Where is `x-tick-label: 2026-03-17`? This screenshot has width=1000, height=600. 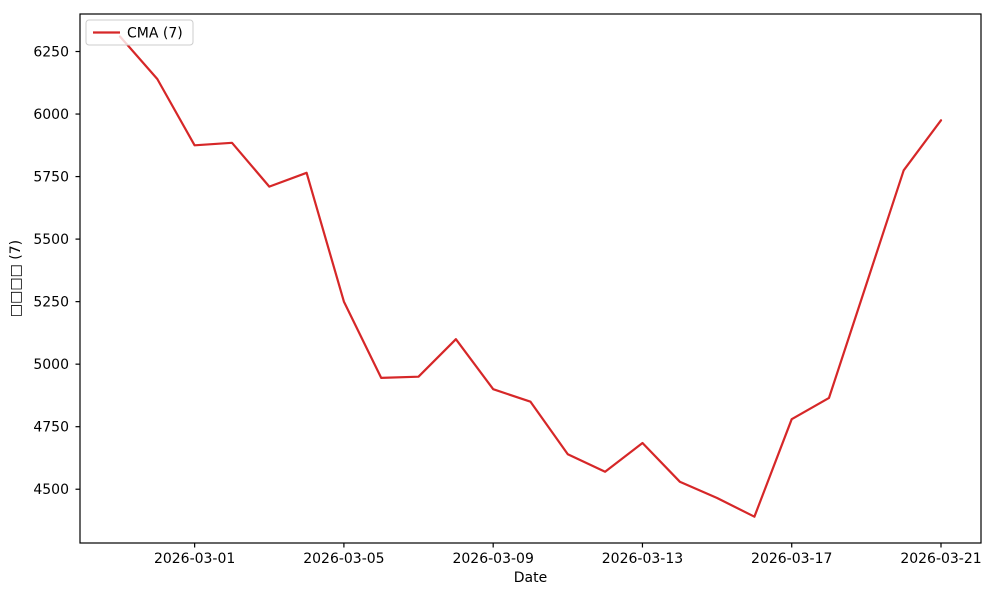 x-tick-label: 2026-03-17 is located at coordinates (791, 559).